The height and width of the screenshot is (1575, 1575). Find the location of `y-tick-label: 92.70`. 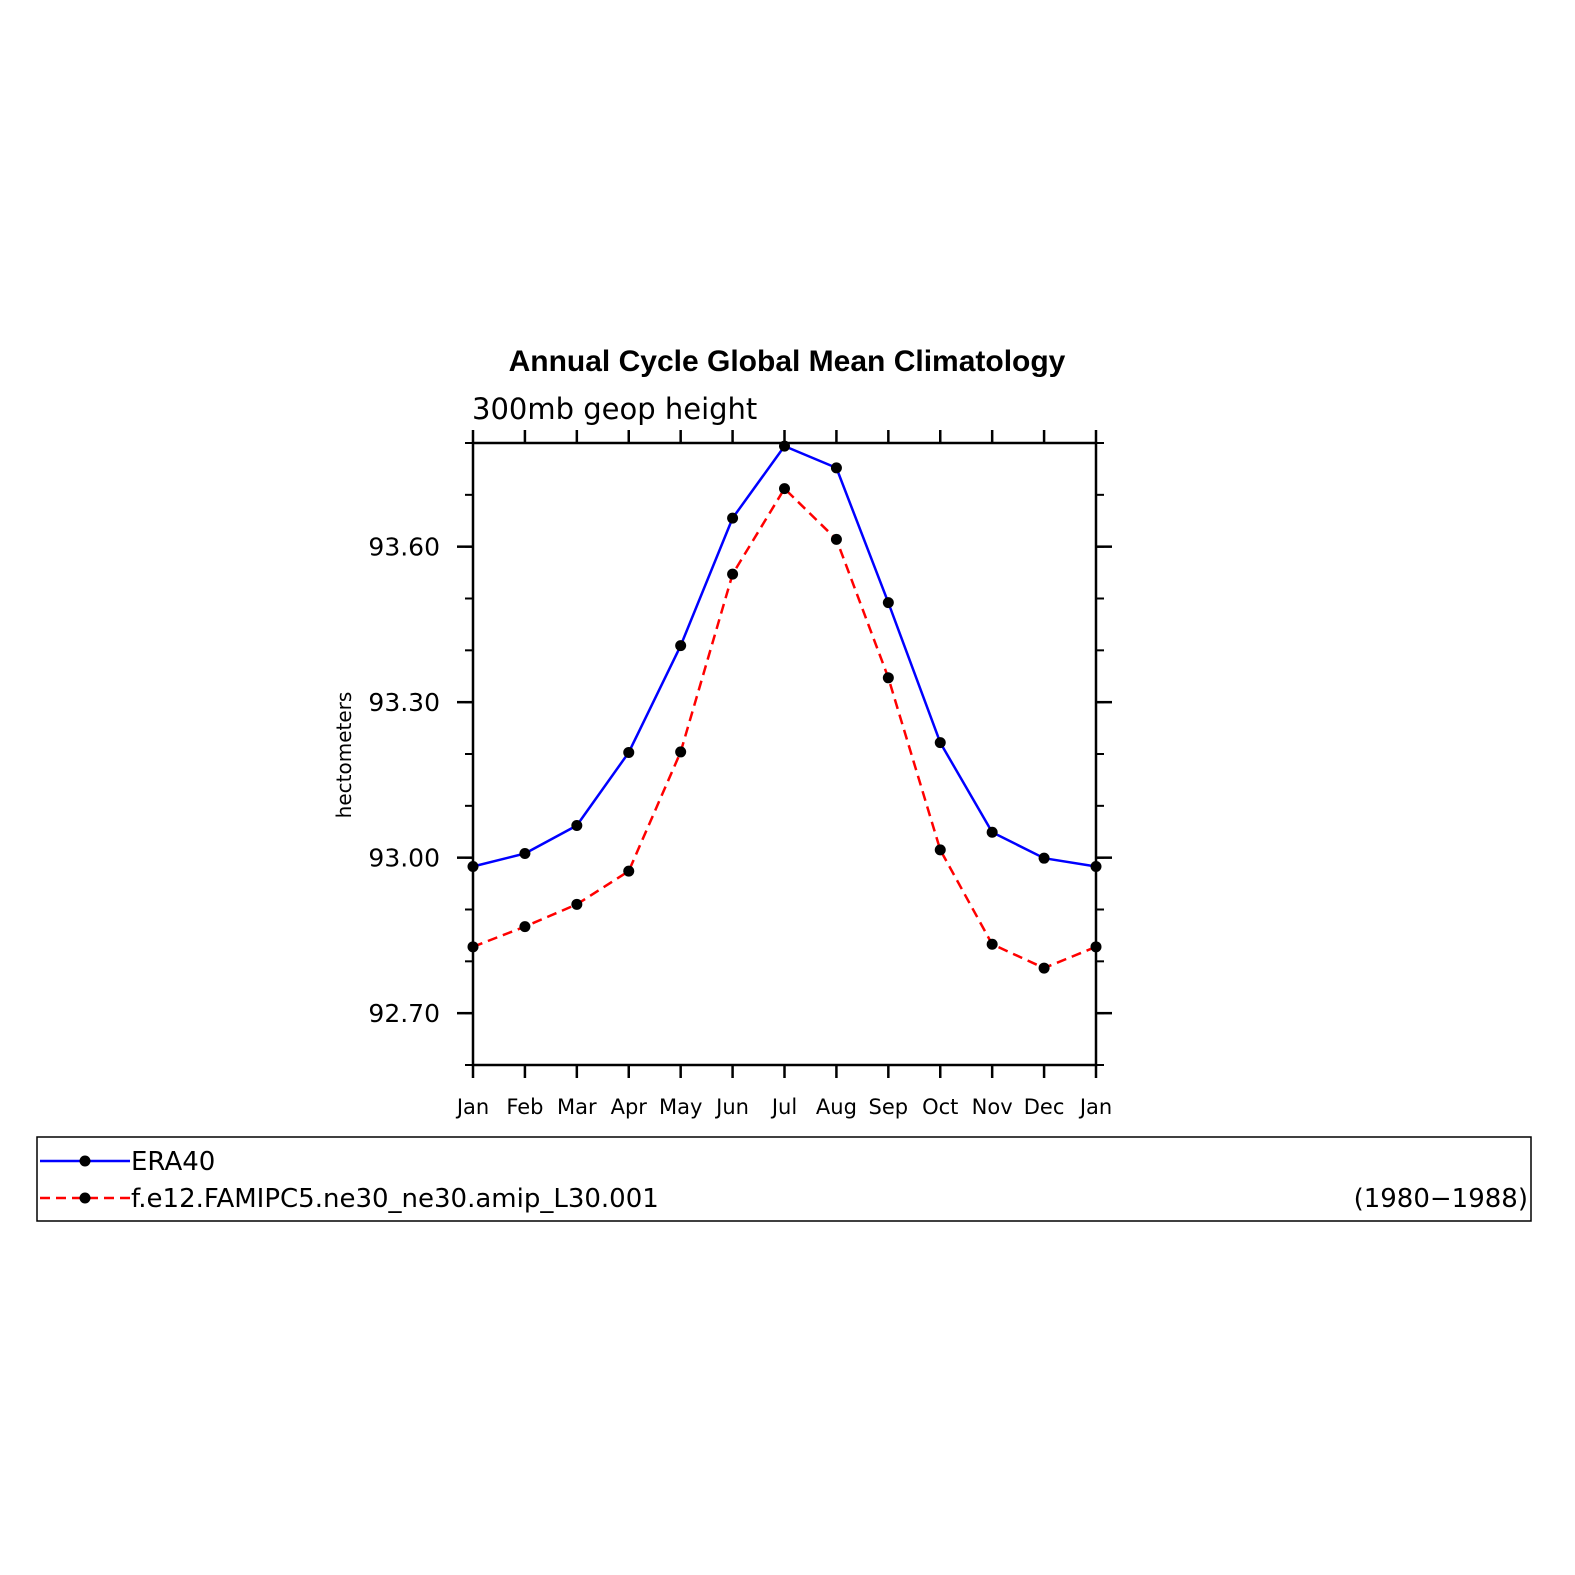

y-tick-label: 92.70 is located at coordinates (404, 1013).